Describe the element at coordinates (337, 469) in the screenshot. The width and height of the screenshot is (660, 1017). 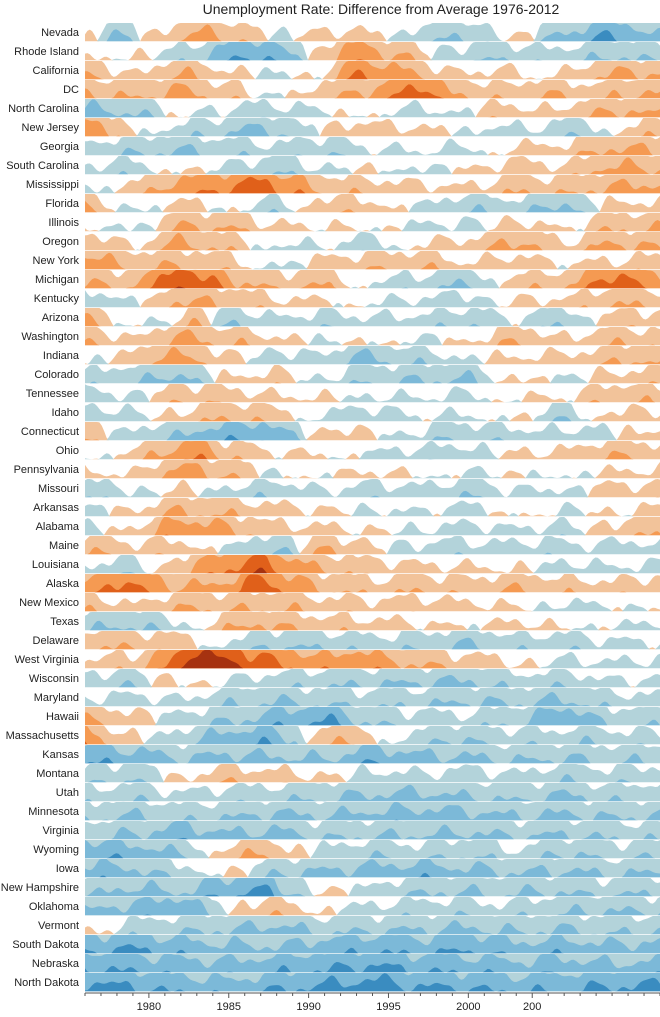
I see `state-row: Pennsylvania` at that location.